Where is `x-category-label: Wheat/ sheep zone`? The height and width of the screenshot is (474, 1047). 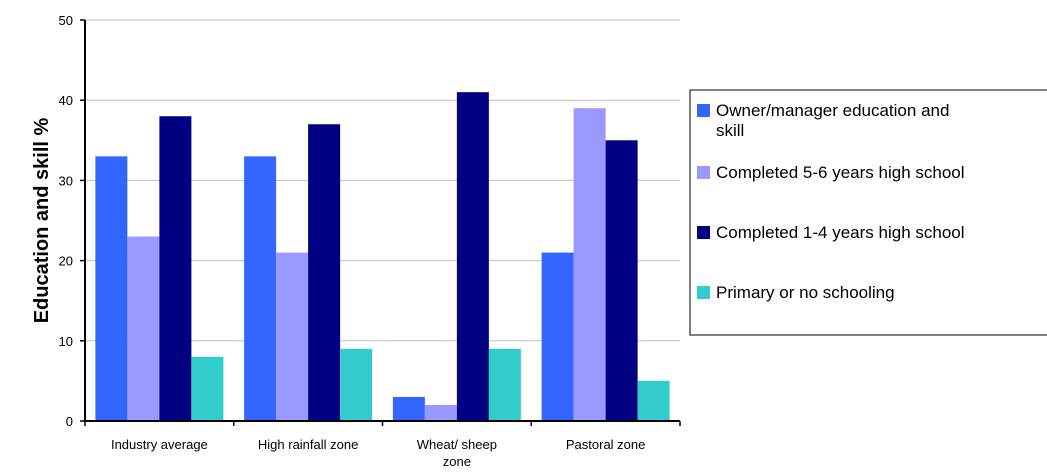 x-category-label: Wheat/ sheep zone is located at coordinates (457, 453).